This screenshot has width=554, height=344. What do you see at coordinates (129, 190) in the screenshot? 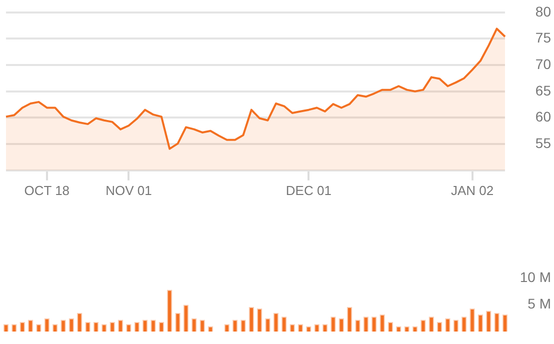
I see `x-tick-label: NOV 01` at bounding box center [129, 190].